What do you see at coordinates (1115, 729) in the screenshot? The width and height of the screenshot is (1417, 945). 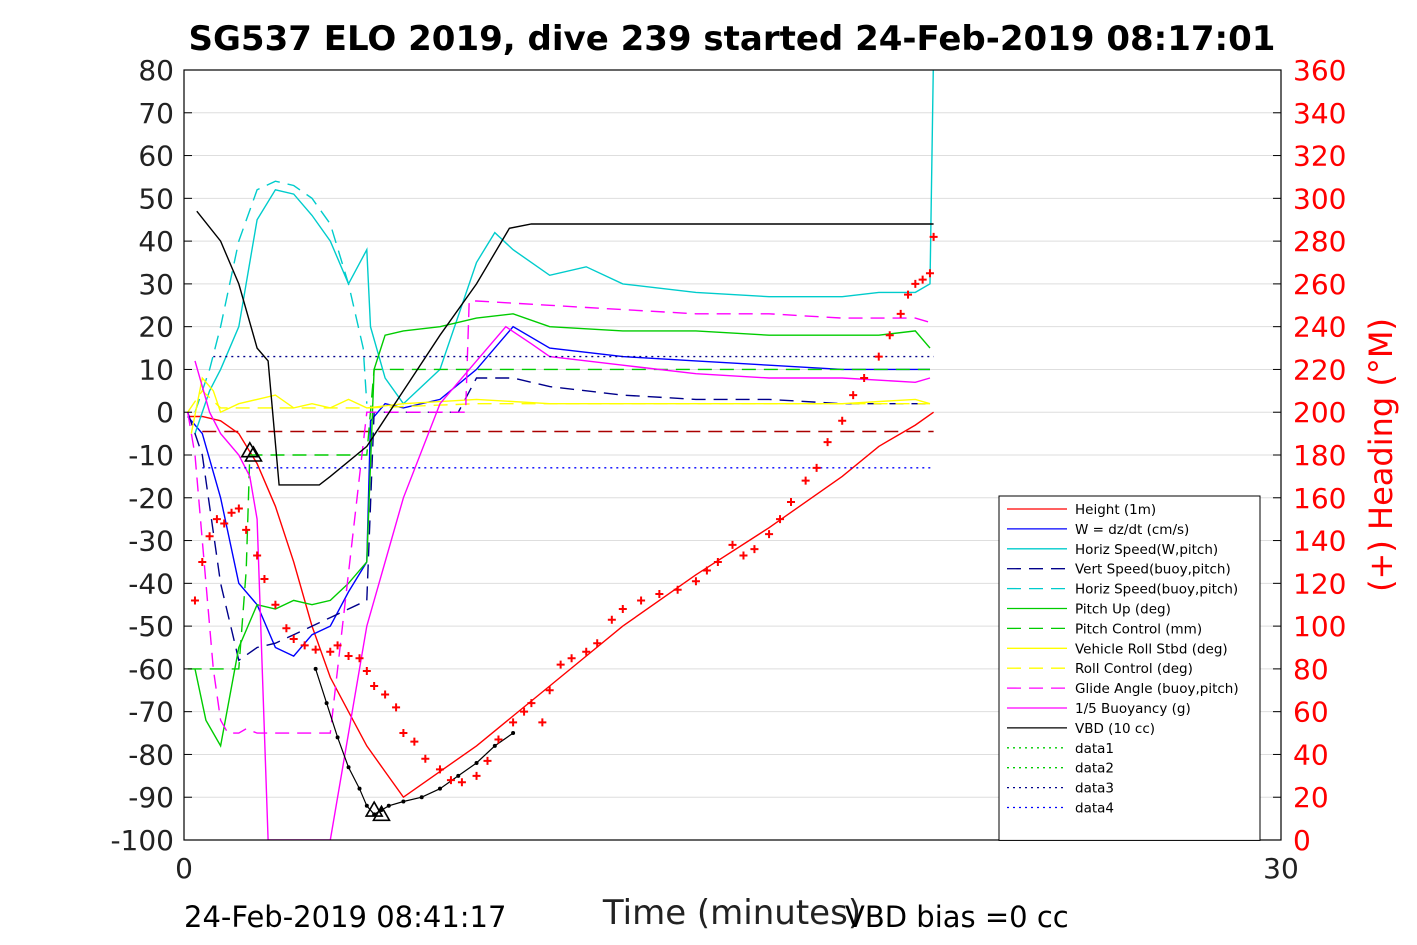 I see `legend-label: VBD (10 cc)` at bounding box center [1115, 729].